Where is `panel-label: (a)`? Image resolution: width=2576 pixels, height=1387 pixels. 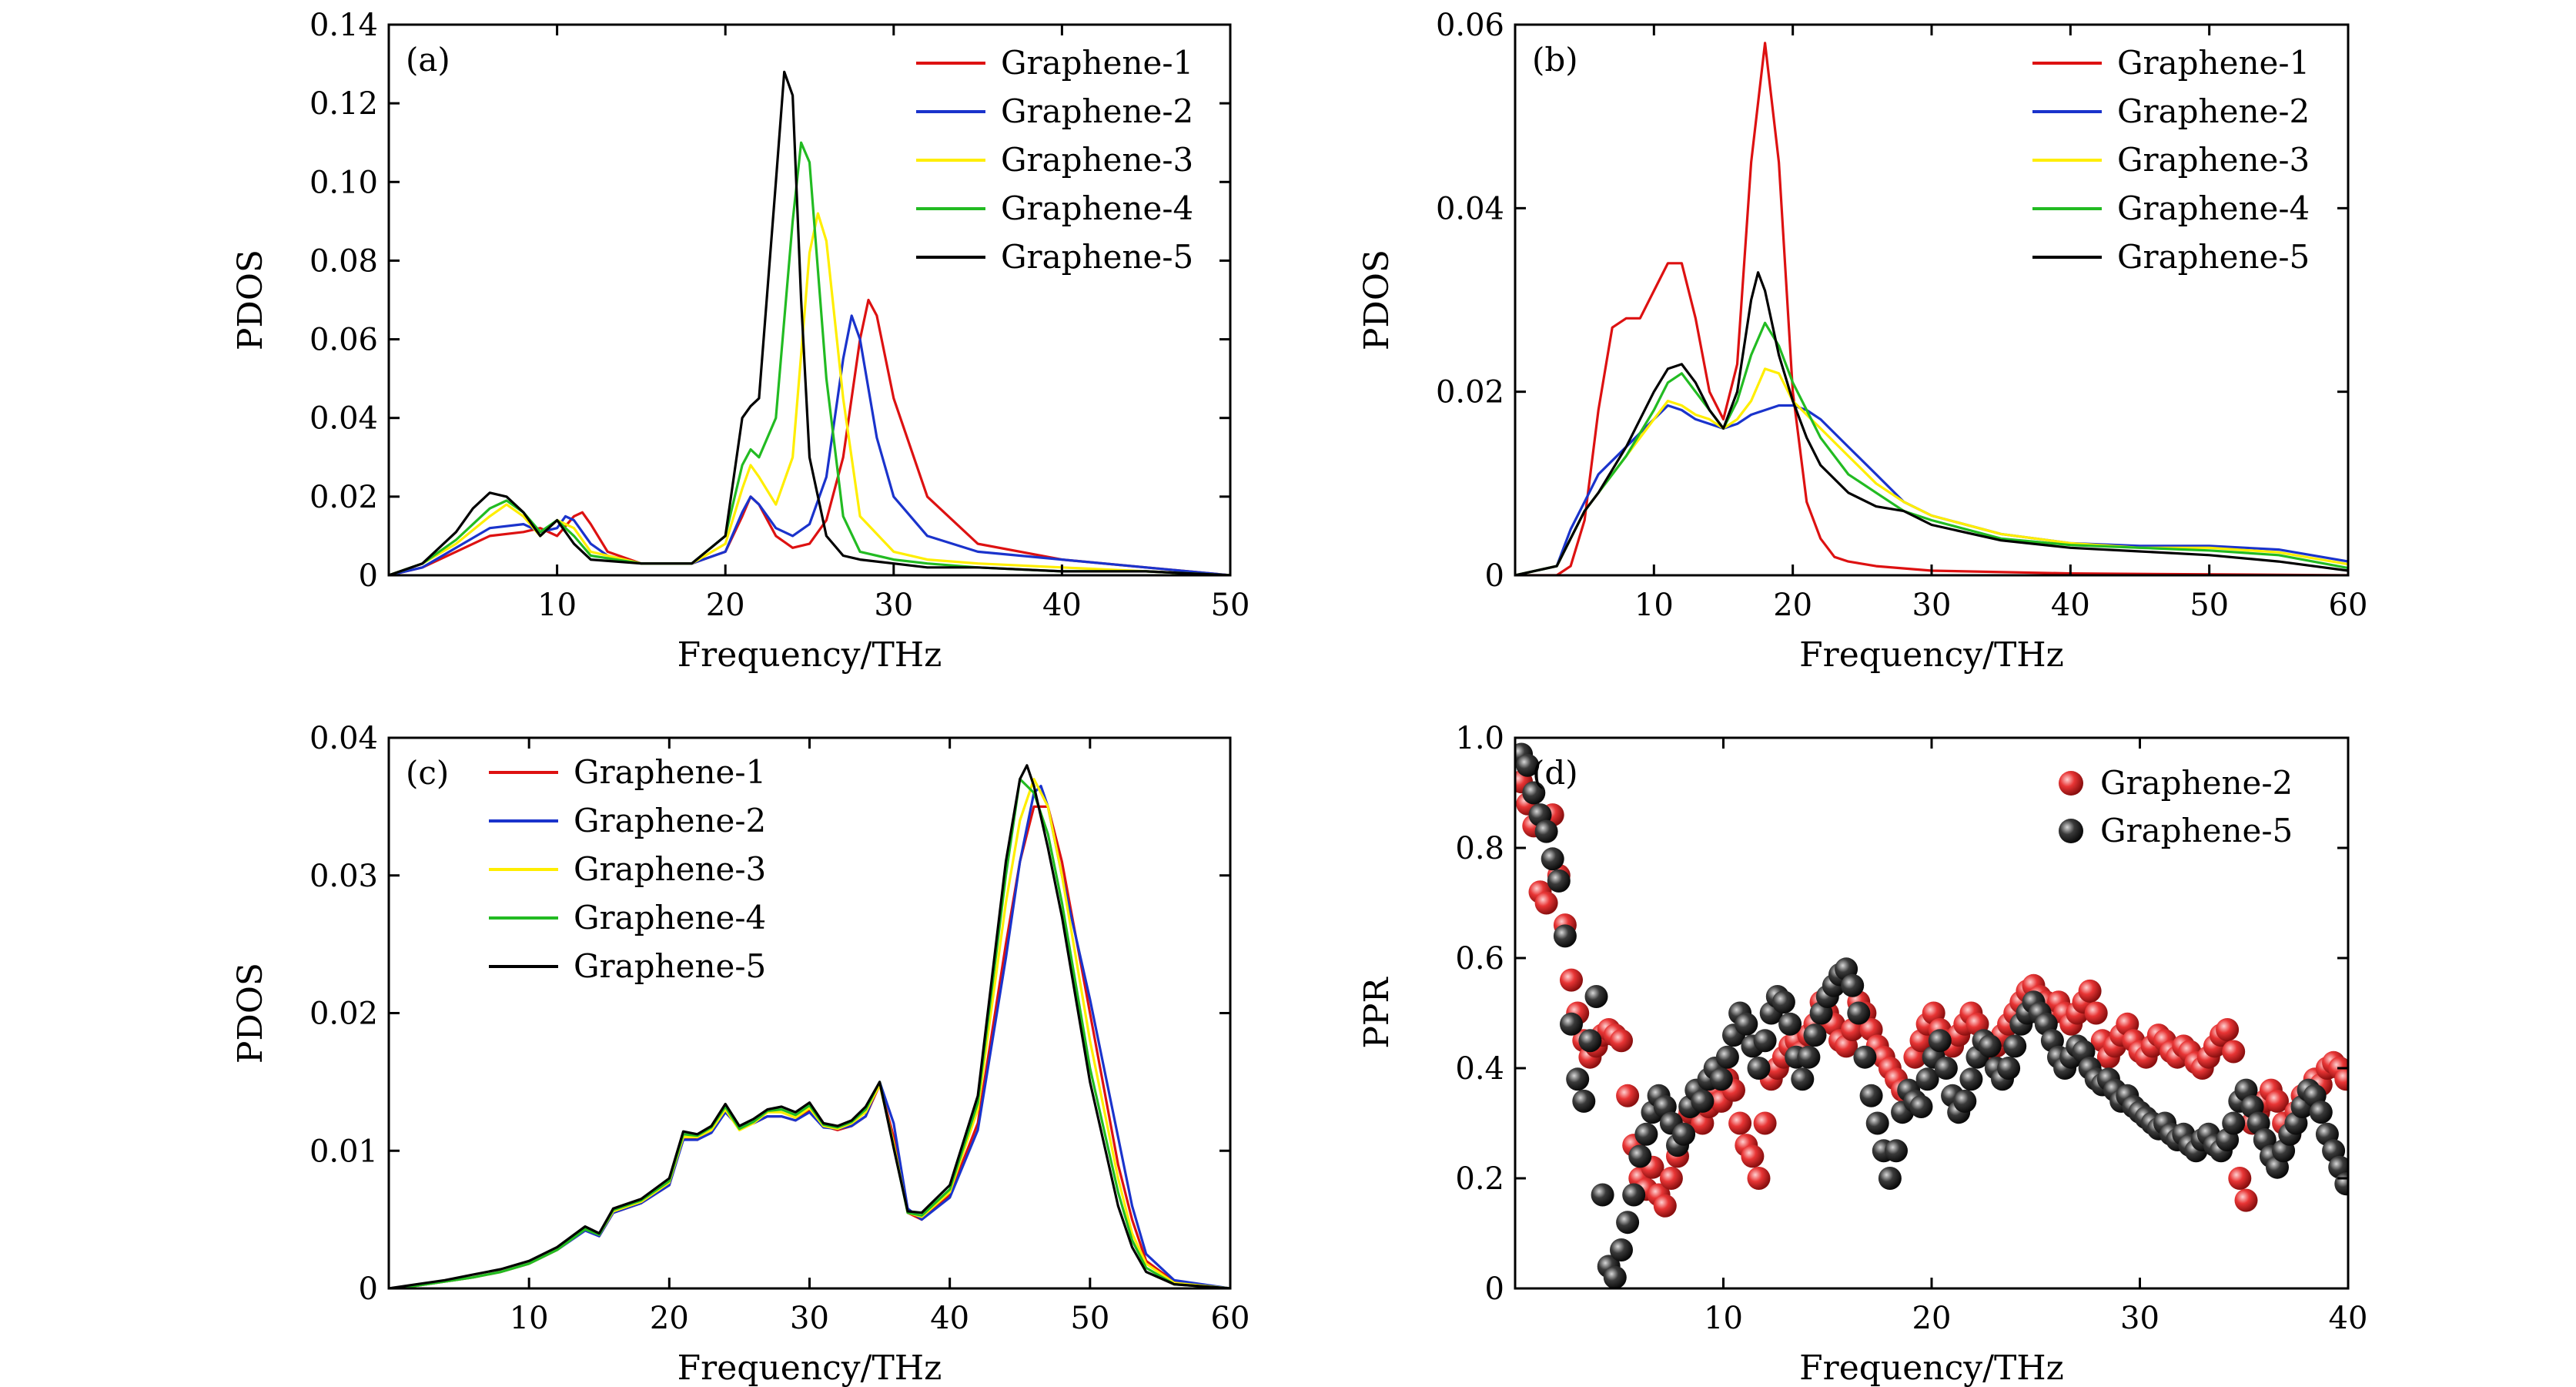
panel-label: (a) is located at coordinates (428, 60).